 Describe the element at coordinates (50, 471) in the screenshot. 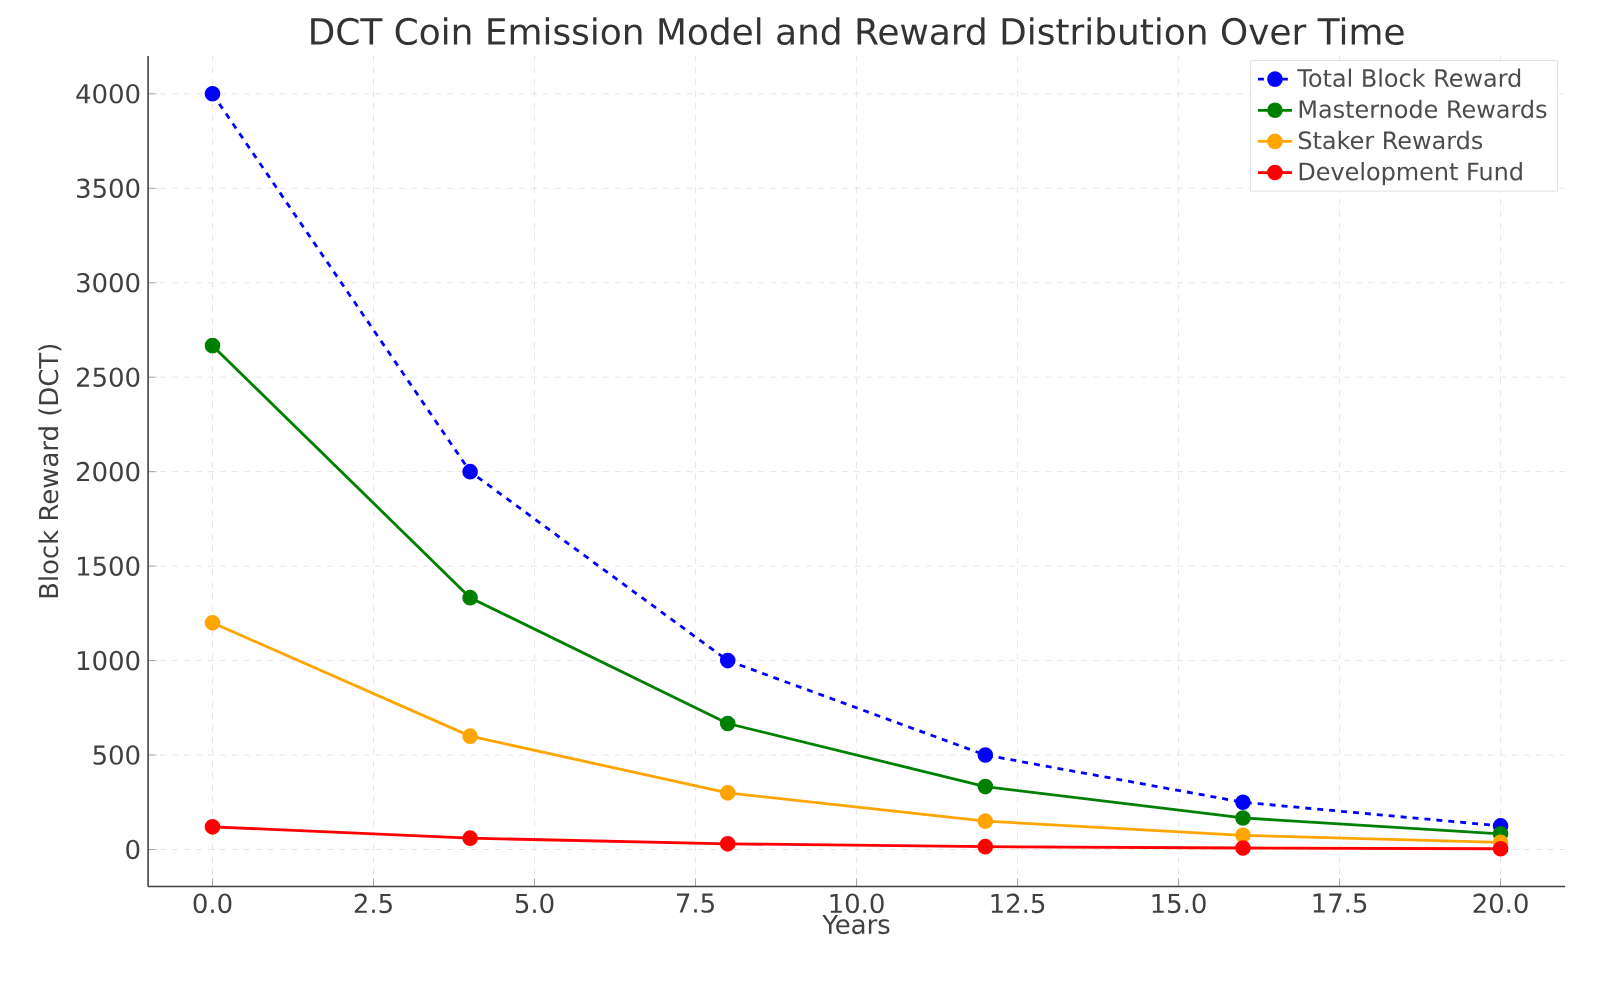

I see `y-axis-title: Block Reward (DCT)` at that location.